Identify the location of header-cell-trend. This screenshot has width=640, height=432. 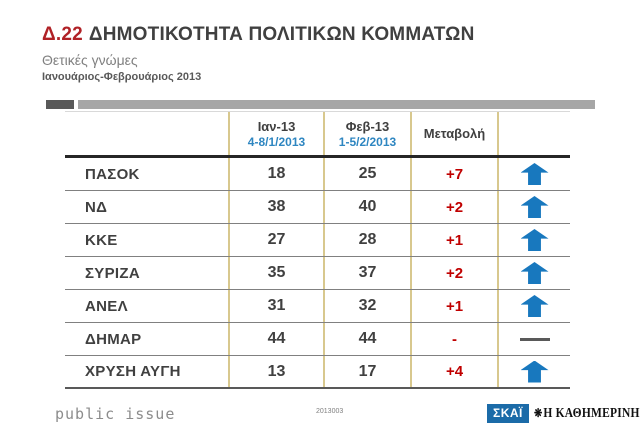
(533, 133).